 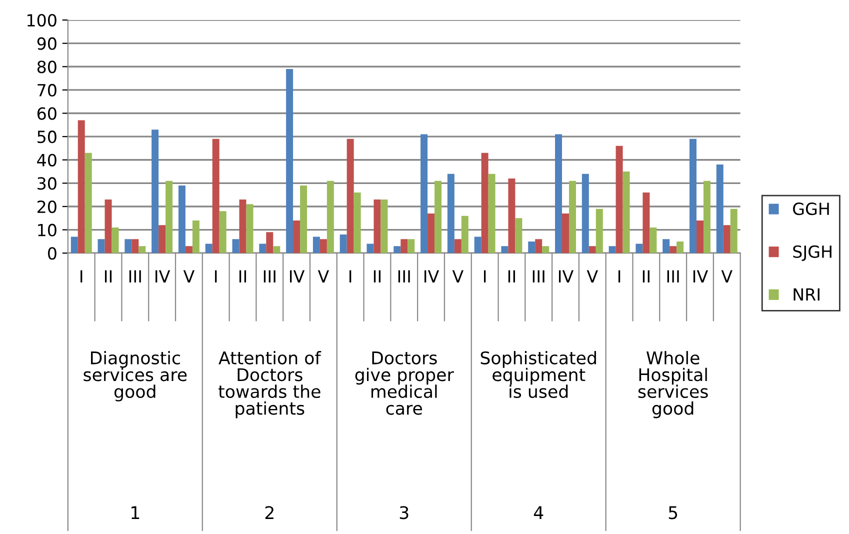 What do you see at coordinates (539, 512) in the screenshot?
I see `text: 4` at bounding box center [539, 512].